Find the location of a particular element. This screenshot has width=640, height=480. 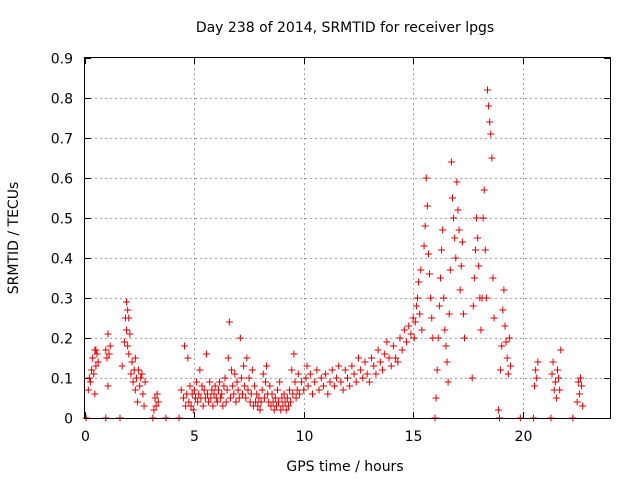

y-tick-label: 0.7 is located at coordinates (62, 140).